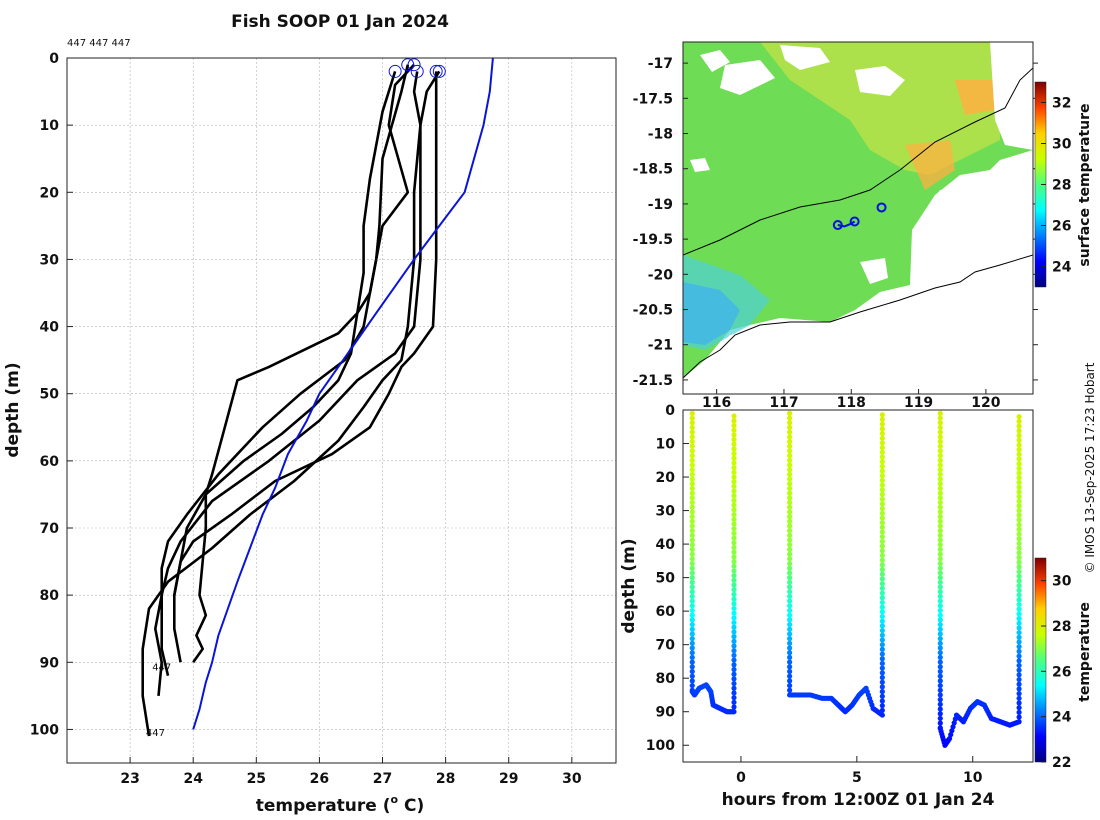 The height and width of the screenshot is (820, 1100). What do you see at coordinates (155, 733) in the screenshot?
I see `profile-point-label: 447` at bounding box center [155, 733].